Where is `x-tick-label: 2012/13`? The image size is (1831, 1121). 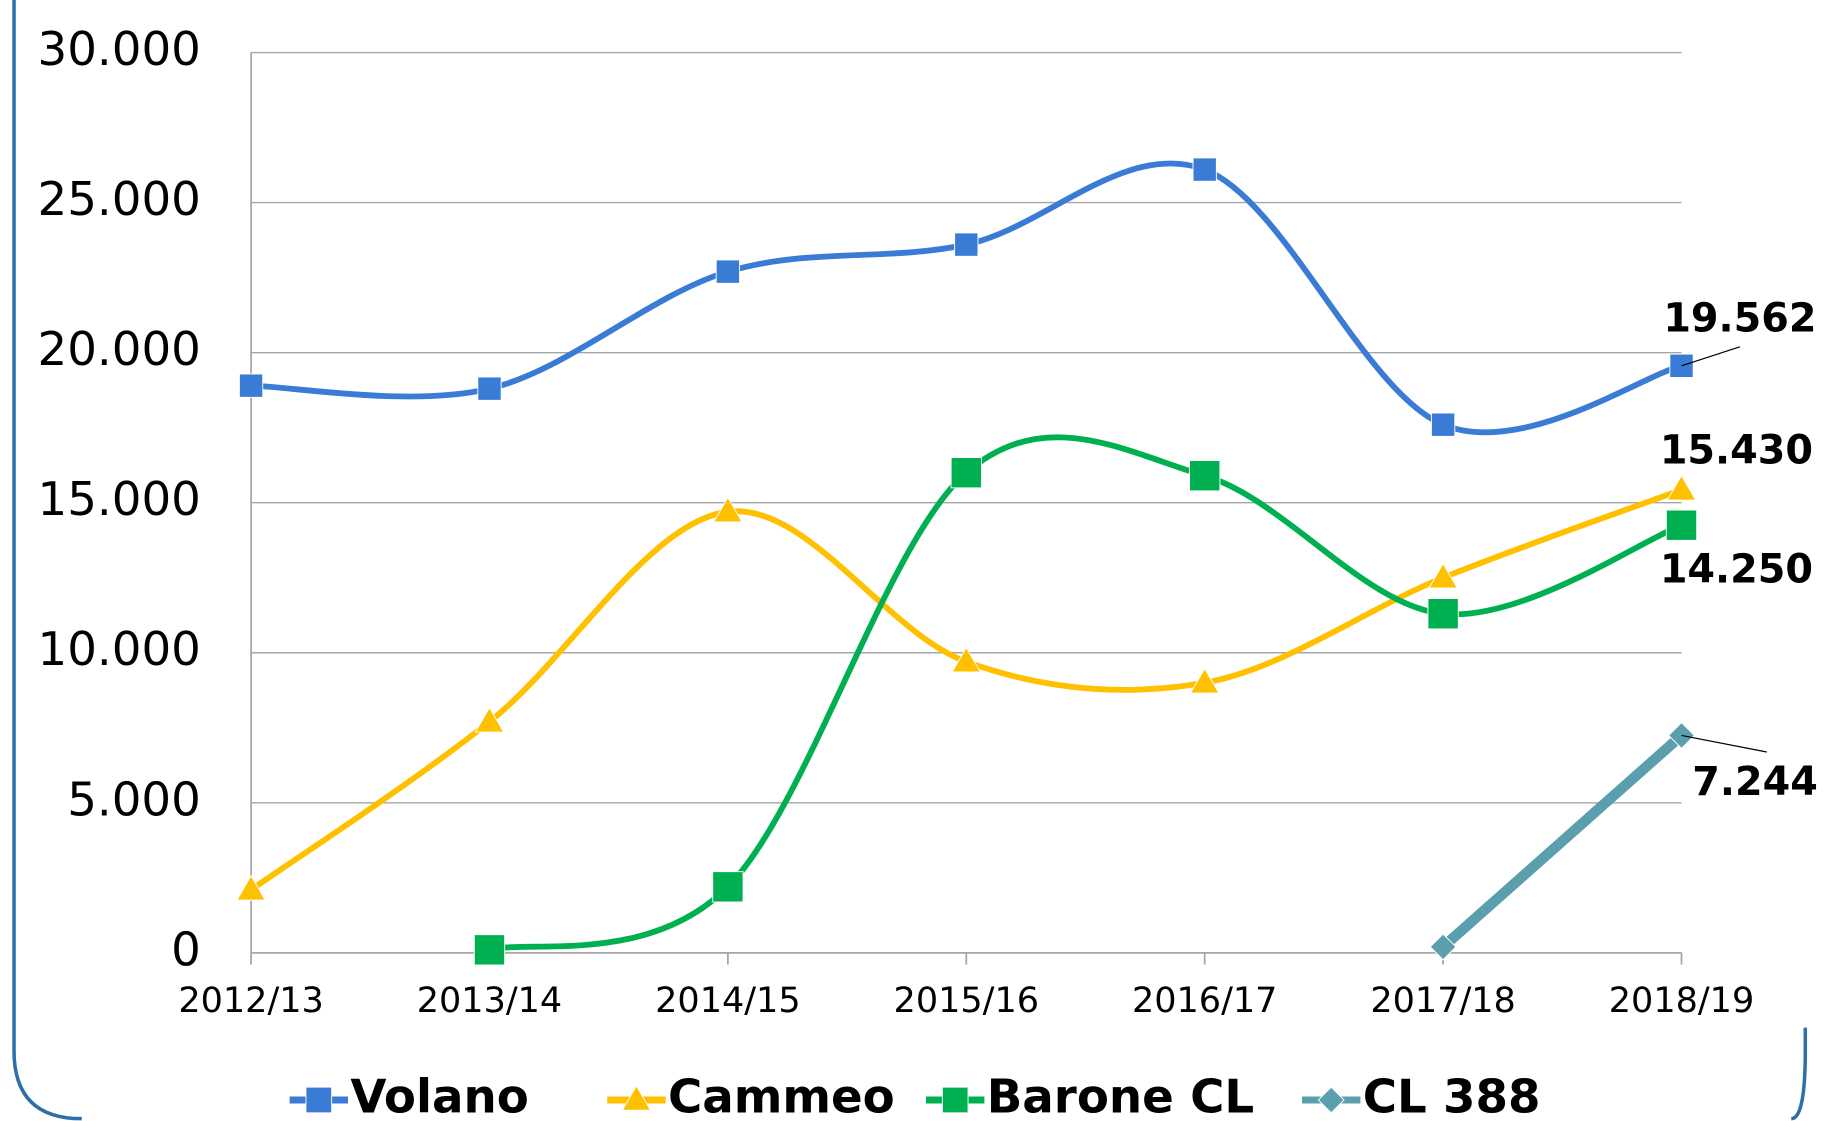
x-tick-label: 2012/13 is located at coordinates (250, 1000).